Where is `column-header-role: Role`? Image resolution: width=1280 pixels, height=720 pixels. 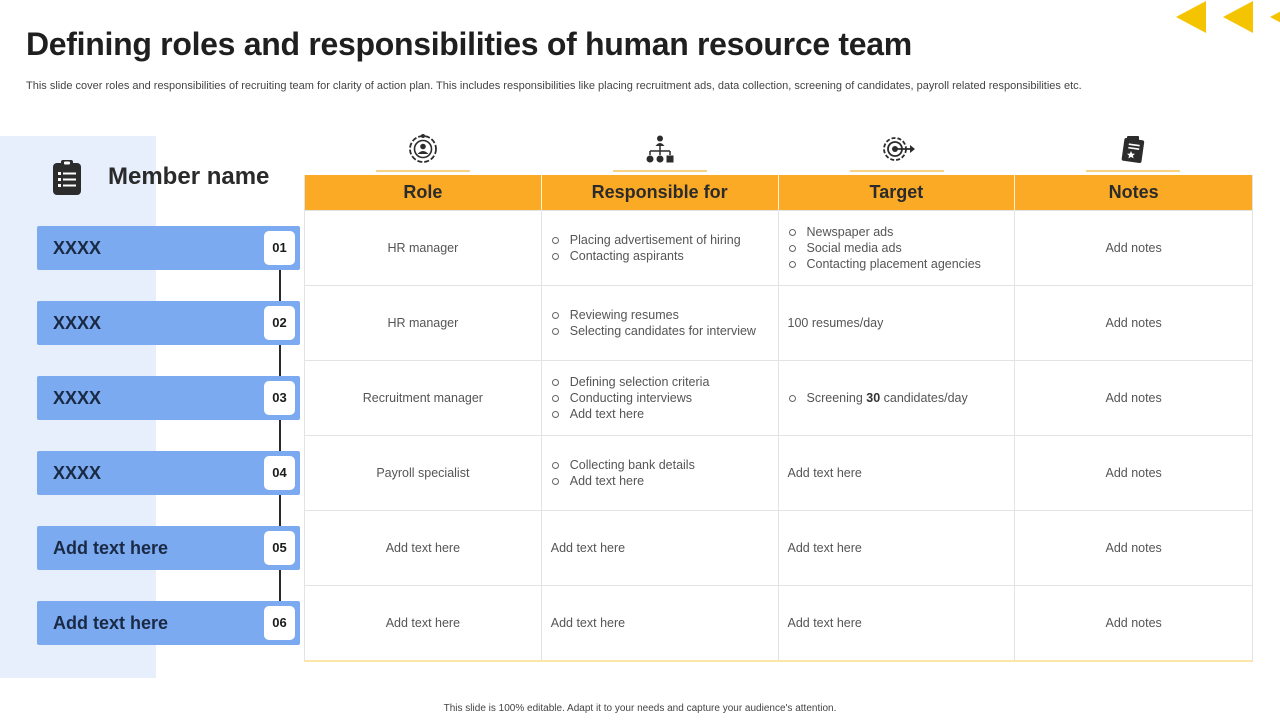 column-header-role: Role is located at coordinates (423, 192).